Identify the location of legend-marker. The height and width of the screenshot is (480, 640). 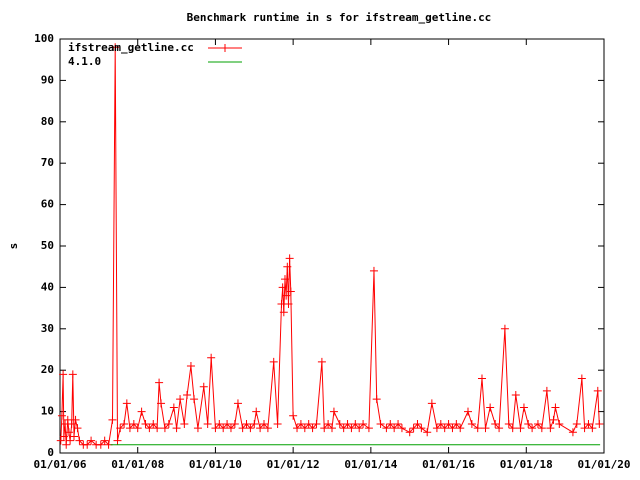
(225, 48).